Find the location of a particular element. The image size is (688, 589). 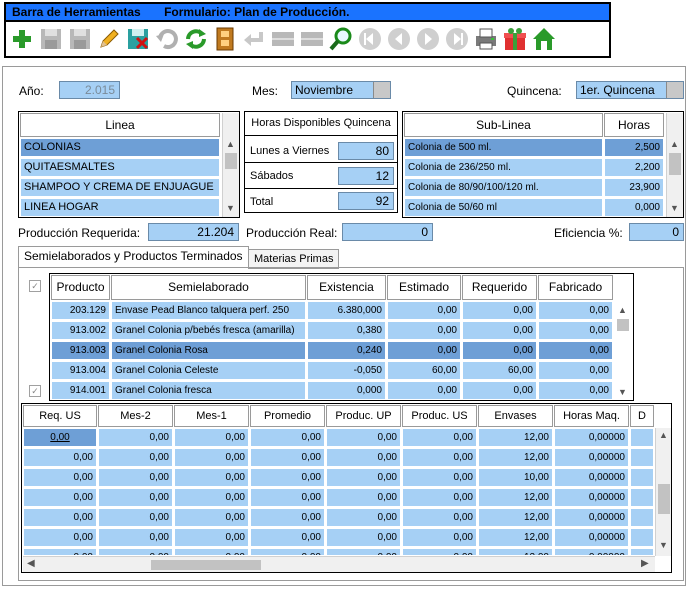

save-button is located at coordinates (51, 39).